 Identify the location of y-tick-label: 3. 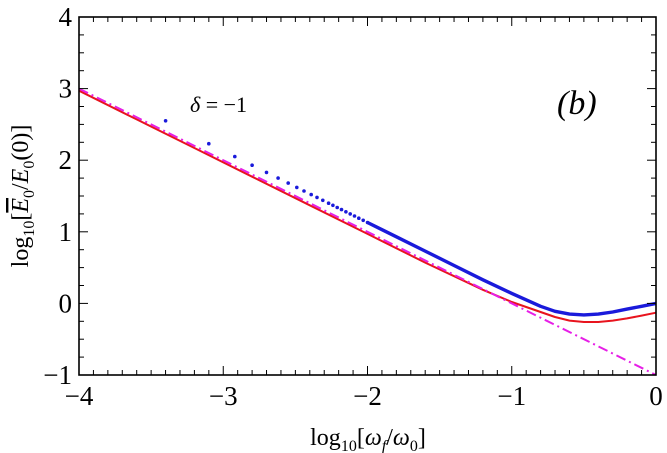
(66, 89).